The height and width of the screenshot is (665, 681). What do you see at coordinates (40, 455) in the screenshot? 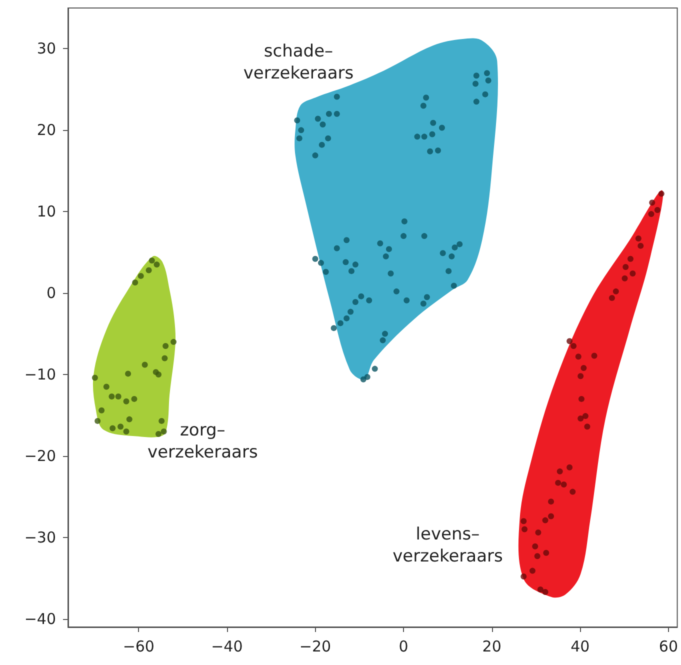
I see `y-tick-label: −20` at bounding box center [40, 455].